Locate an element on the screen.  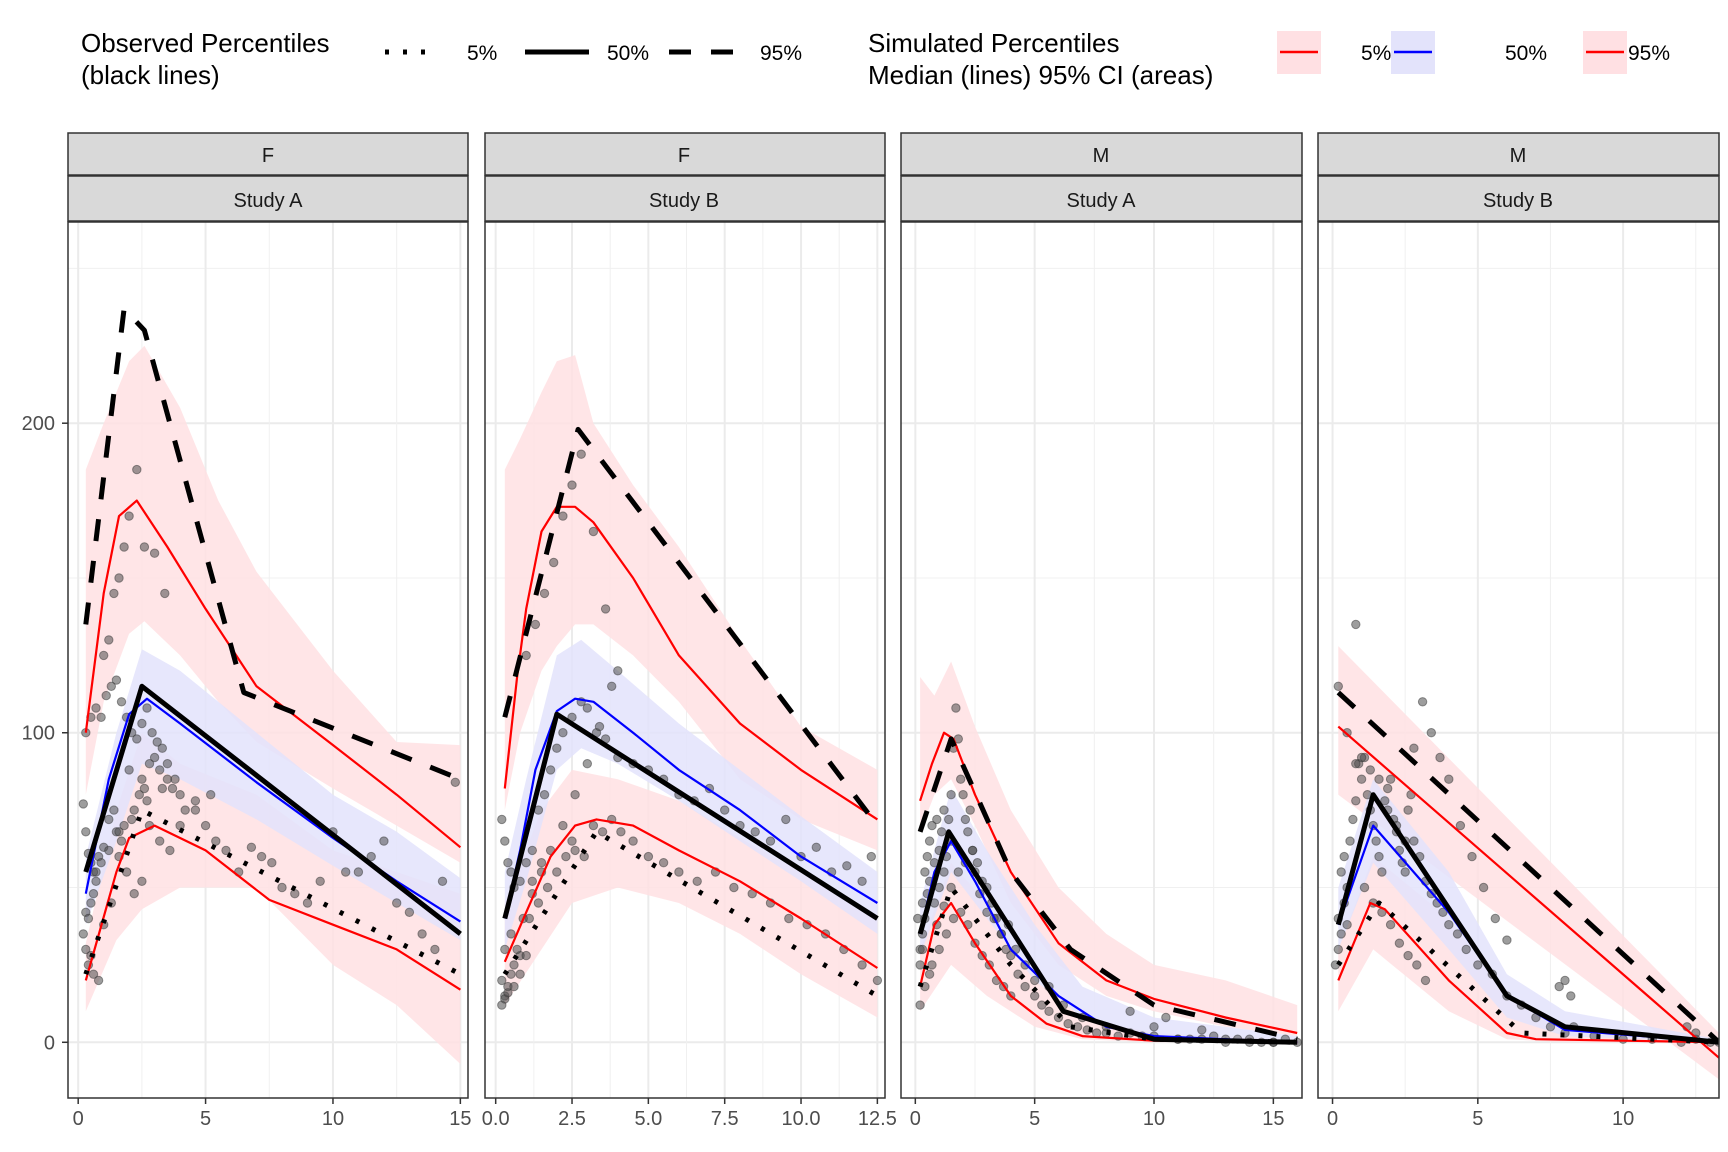
sim-p50-ci-band is located at coordinates (691, 794).